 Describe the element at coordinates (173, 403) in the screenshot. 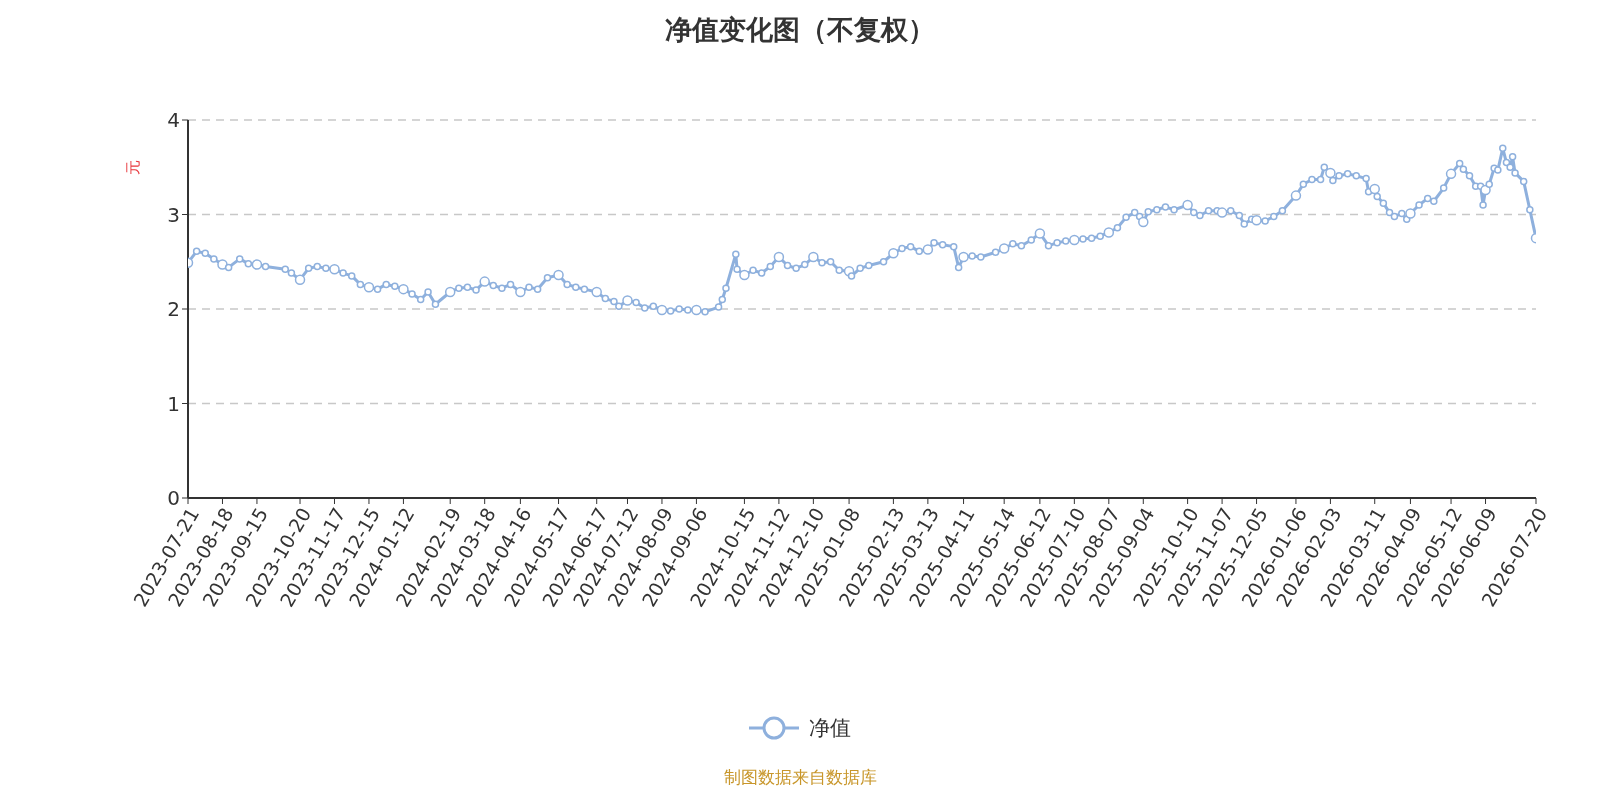

I see `y-tick-label: 1` at that location.